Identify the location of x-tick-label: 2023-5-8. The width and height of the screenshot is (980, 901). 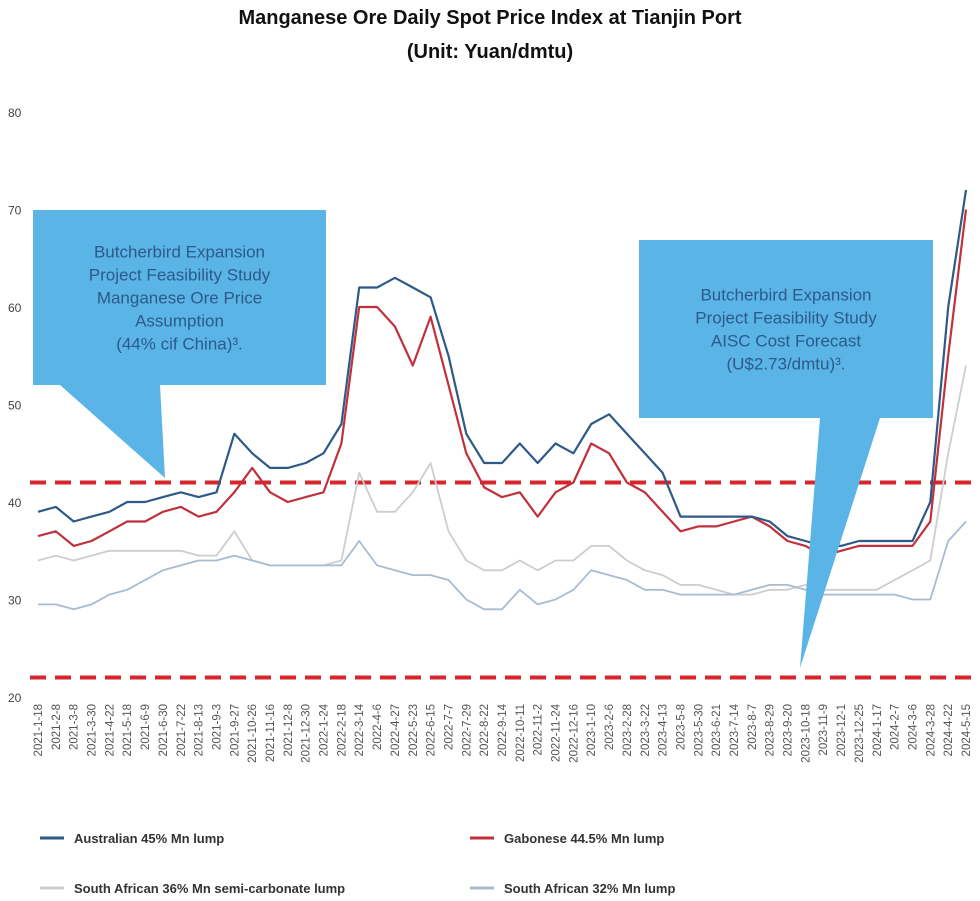
(681, 727).